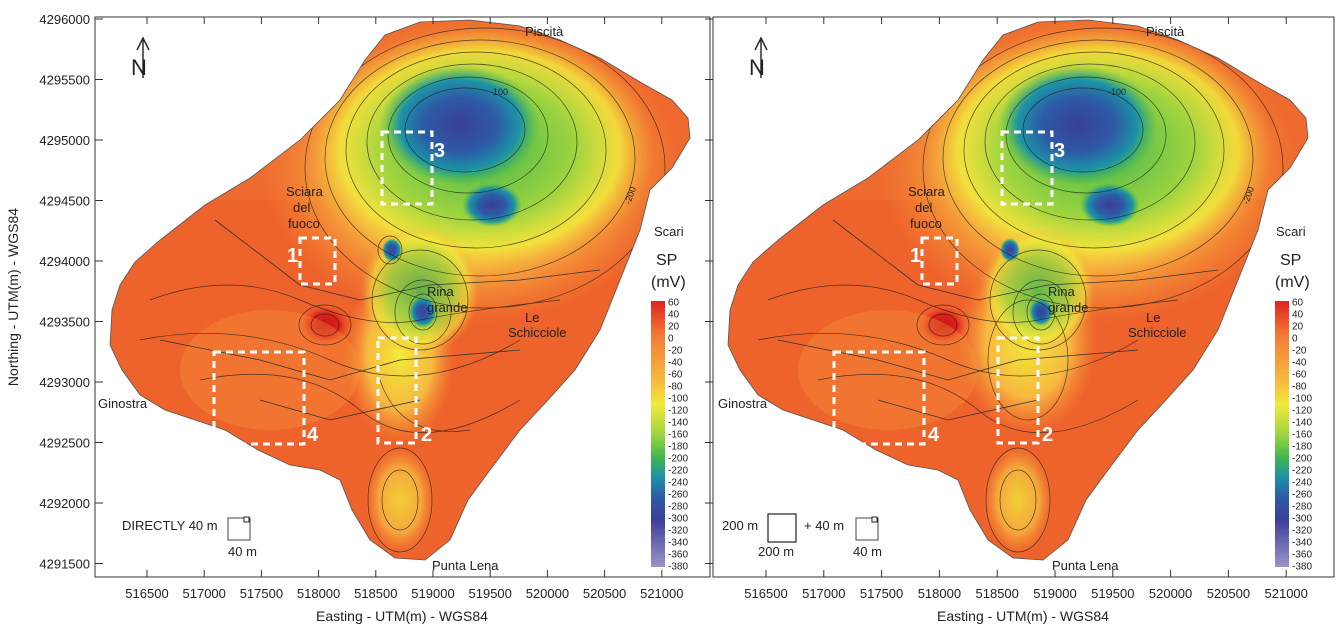  I want to click on right-scale-a-text: 200 m, so click(740, 525).